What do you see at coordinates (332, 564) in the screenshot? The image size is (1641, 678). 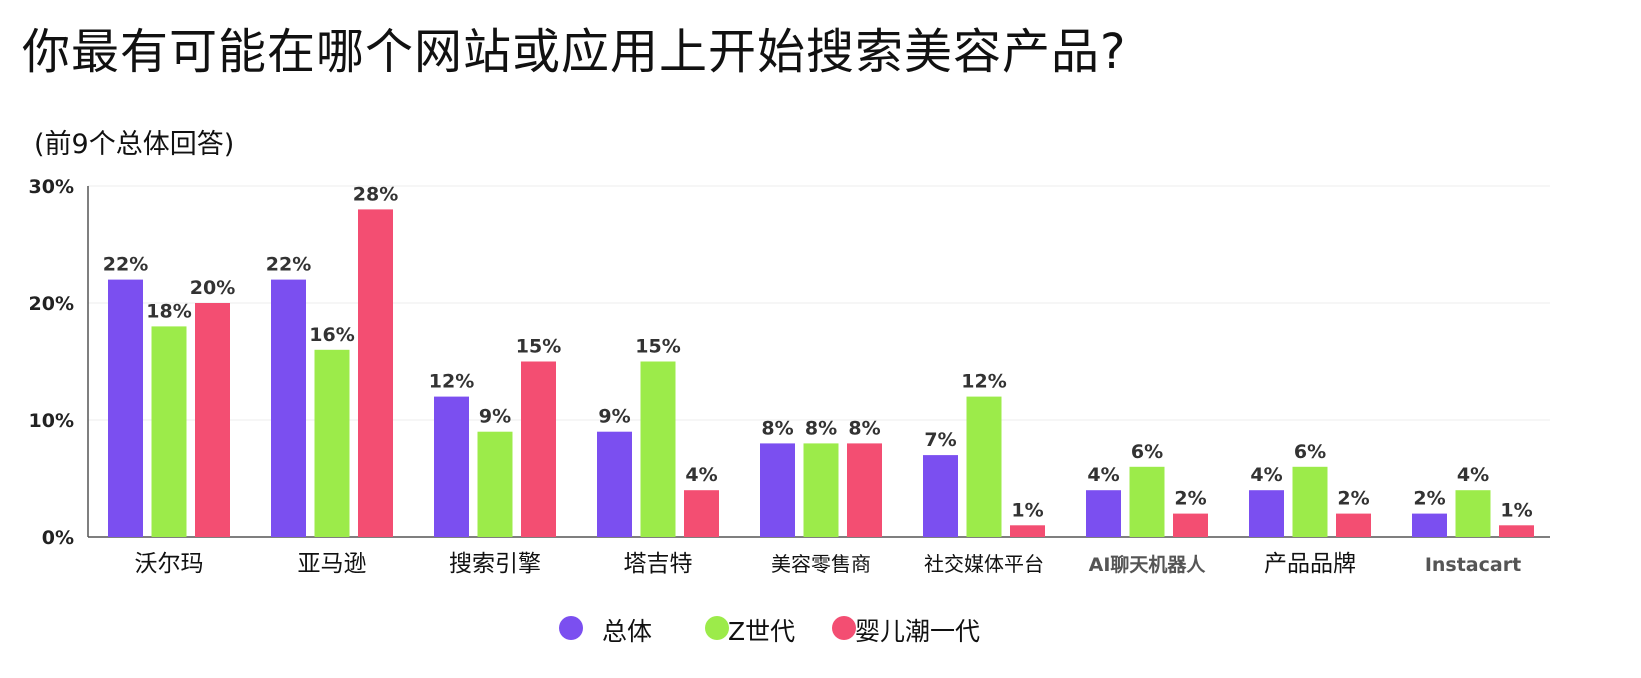 I see `category-label: 亚马逊` at bounding box center [332, 564].